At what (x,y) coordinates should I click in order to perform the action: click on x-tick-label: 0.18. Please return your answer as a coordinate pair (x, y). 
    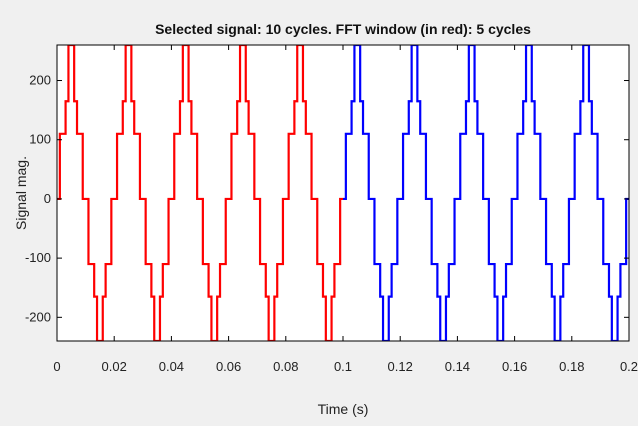
    Looking at the image, I should click on (571, 366).